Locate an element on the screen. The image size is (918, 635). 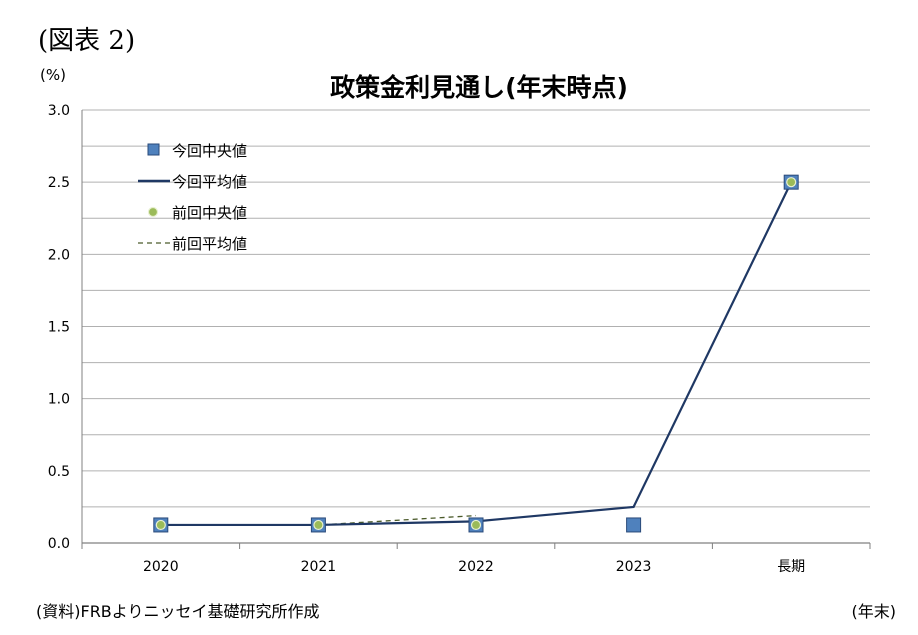
y-tick-label: 2.5 is located at coordinates (59, 183).